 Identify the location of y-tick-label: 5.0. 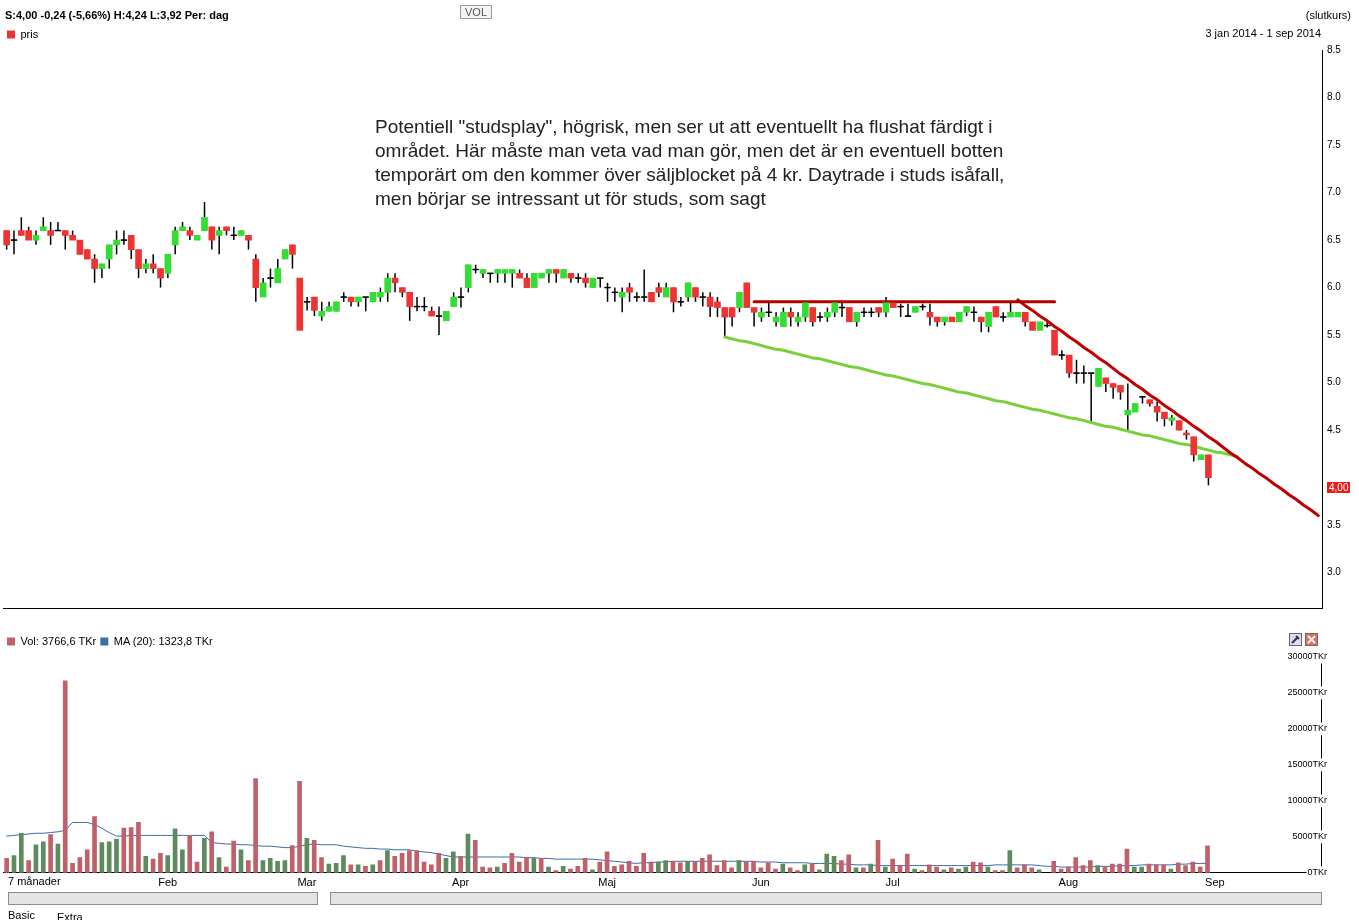
(1334, 382).